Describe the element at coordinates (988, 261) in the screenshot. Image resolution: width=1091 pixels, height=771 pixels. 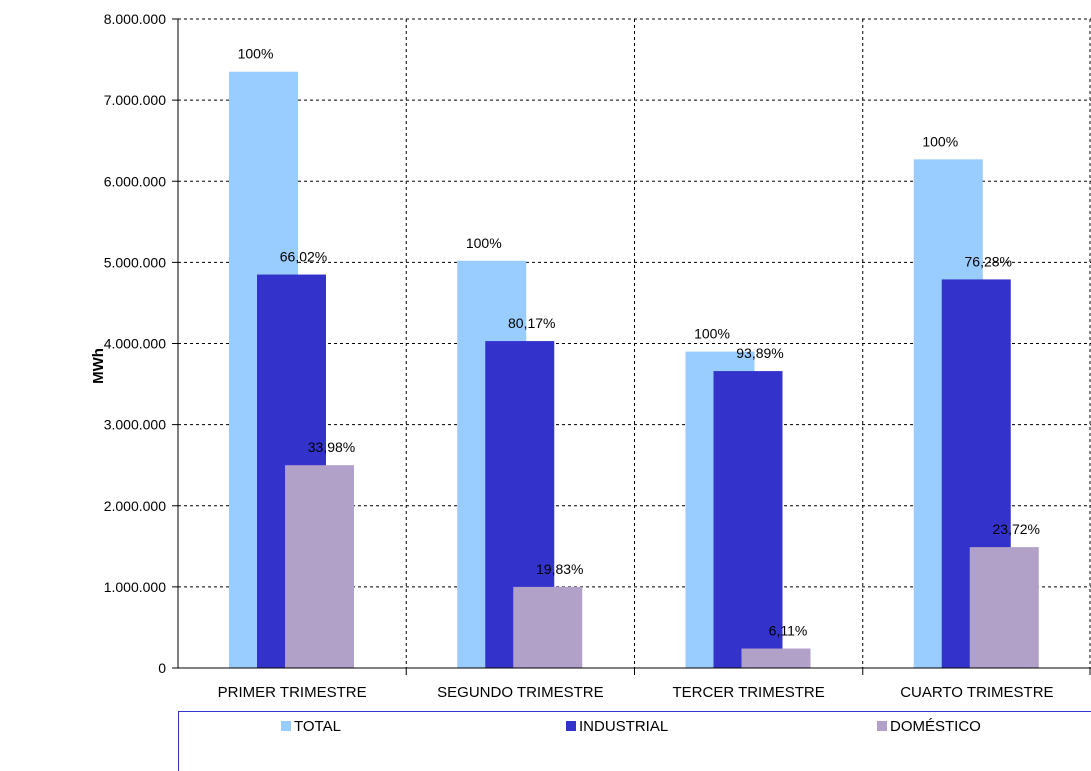
I see `data-label-industrial-3: 76,28%` at that location.